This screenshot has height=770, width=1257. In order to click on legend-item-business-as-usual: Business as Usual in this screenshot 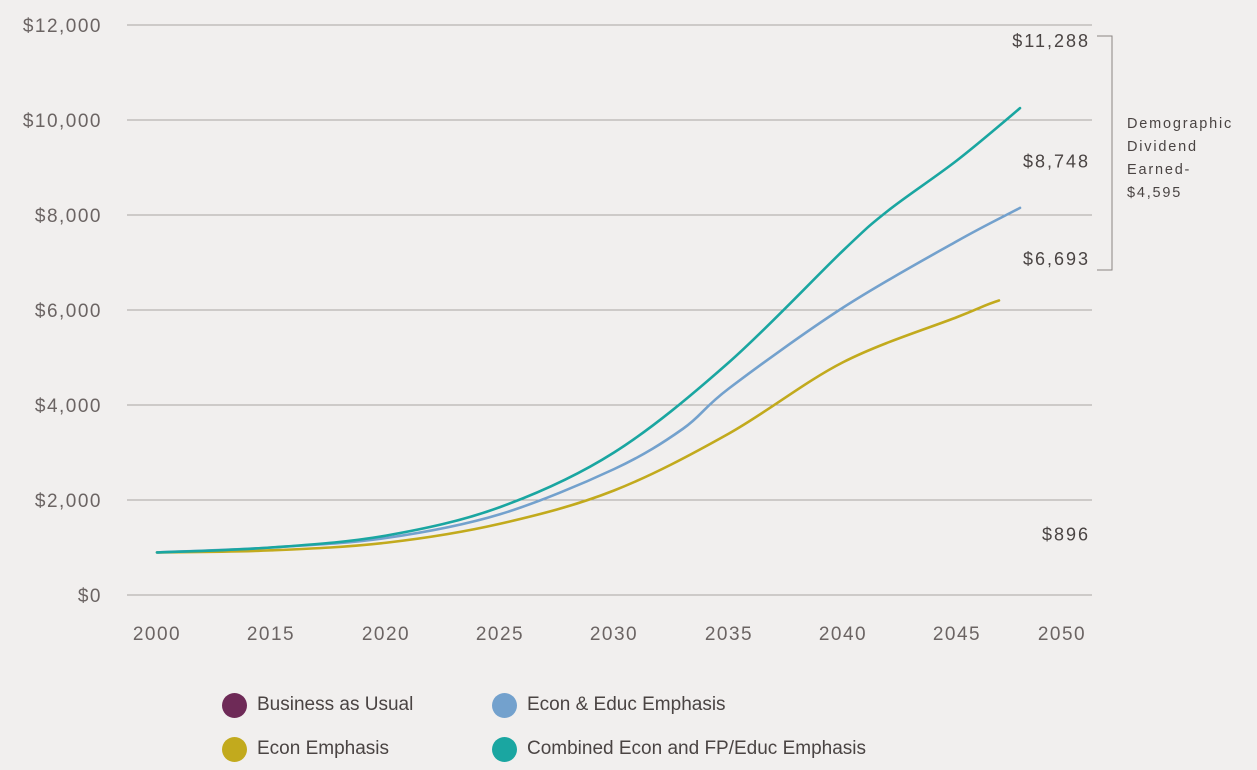, I will do `click(317, 705)`.